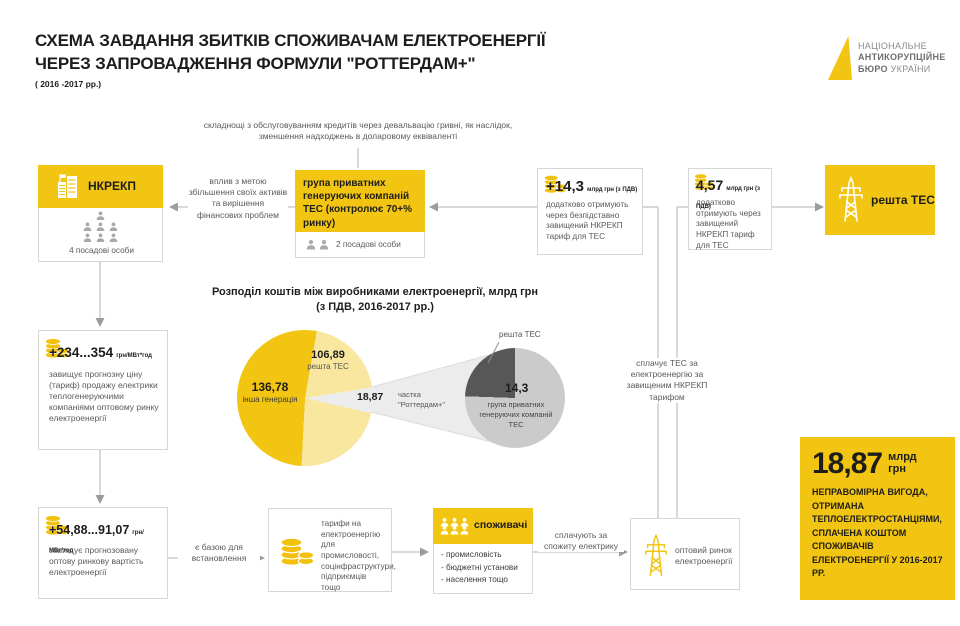  I want to click on consumers-item-3: - населення тощо, so click(474, 580).